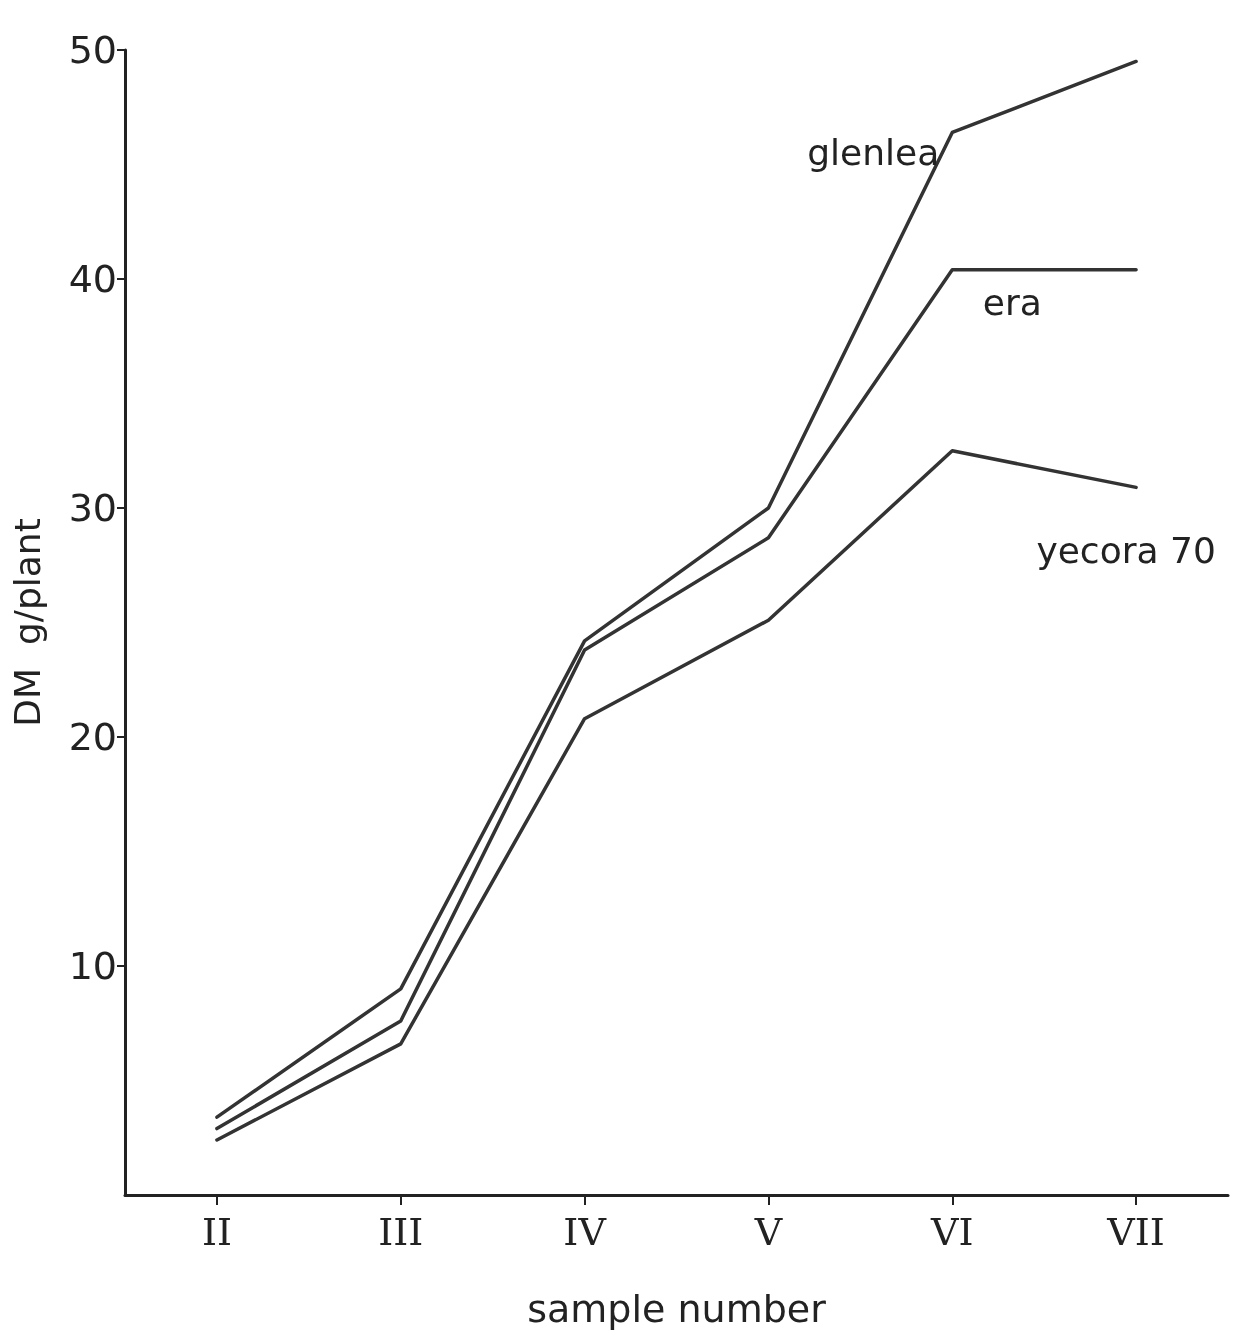  I want to click on y-tick-label: 40, so click(92, 279).